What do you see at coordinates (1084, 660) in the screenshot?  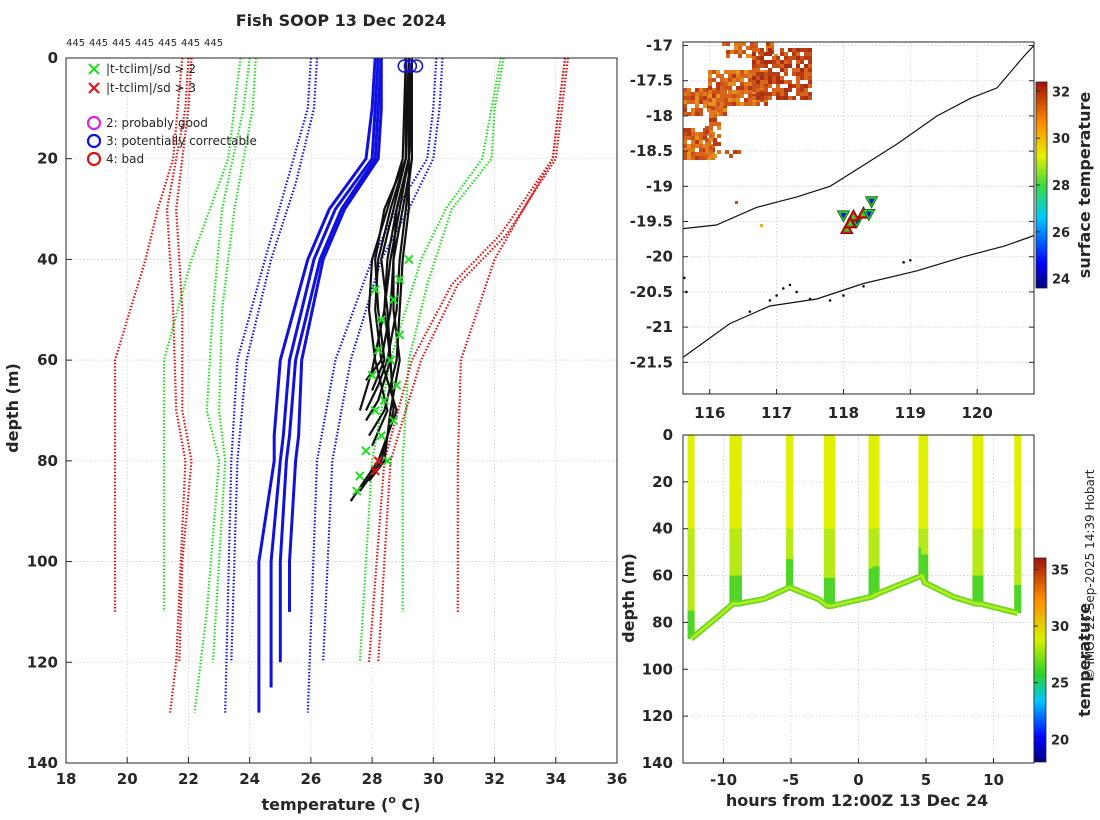 I see `section-colorbar-label: temperature` at bounding box center [1084, 660].